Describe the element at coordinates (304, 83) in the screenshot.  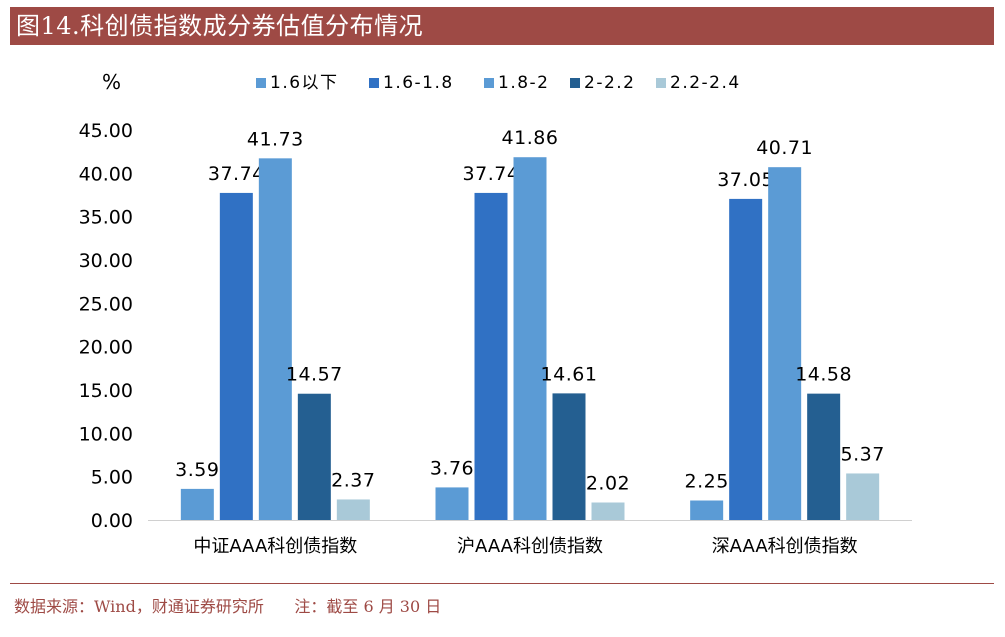
I see `legend-label: 1.6以下` at that location.